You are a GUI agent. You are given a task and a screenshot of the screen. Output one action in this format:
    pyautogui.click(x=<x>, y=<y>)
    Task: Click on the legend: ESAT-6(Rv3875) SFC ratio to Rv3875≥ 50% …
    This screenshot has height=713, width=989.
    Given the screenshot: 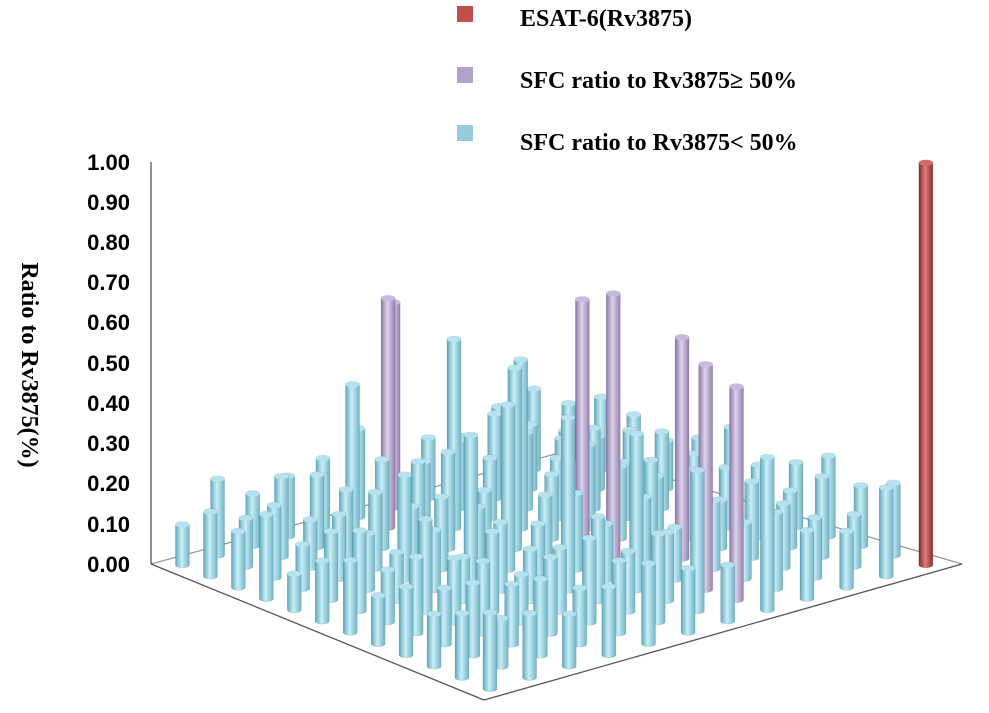 What is the action you would take?
    pyautogui.click(x=627, y=81)
    